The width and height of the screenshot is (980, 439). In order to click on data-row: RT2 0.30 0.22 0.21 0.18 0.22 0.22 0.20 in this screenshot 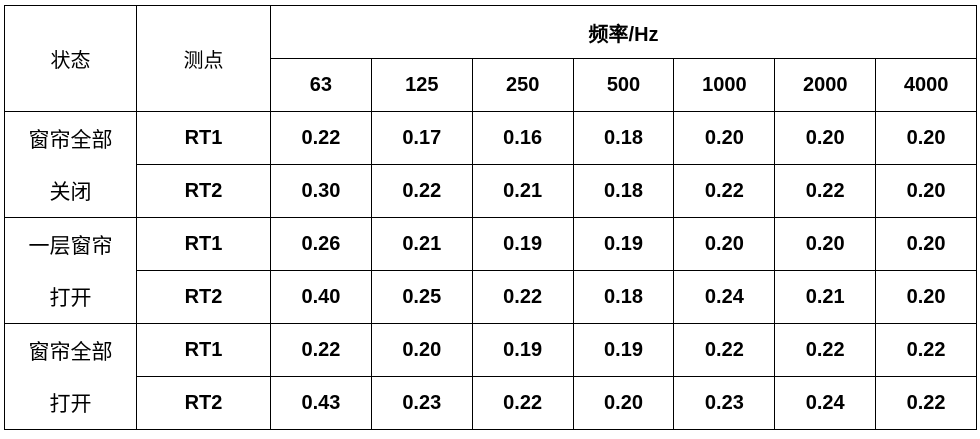, I will do `click(491, 191)`.